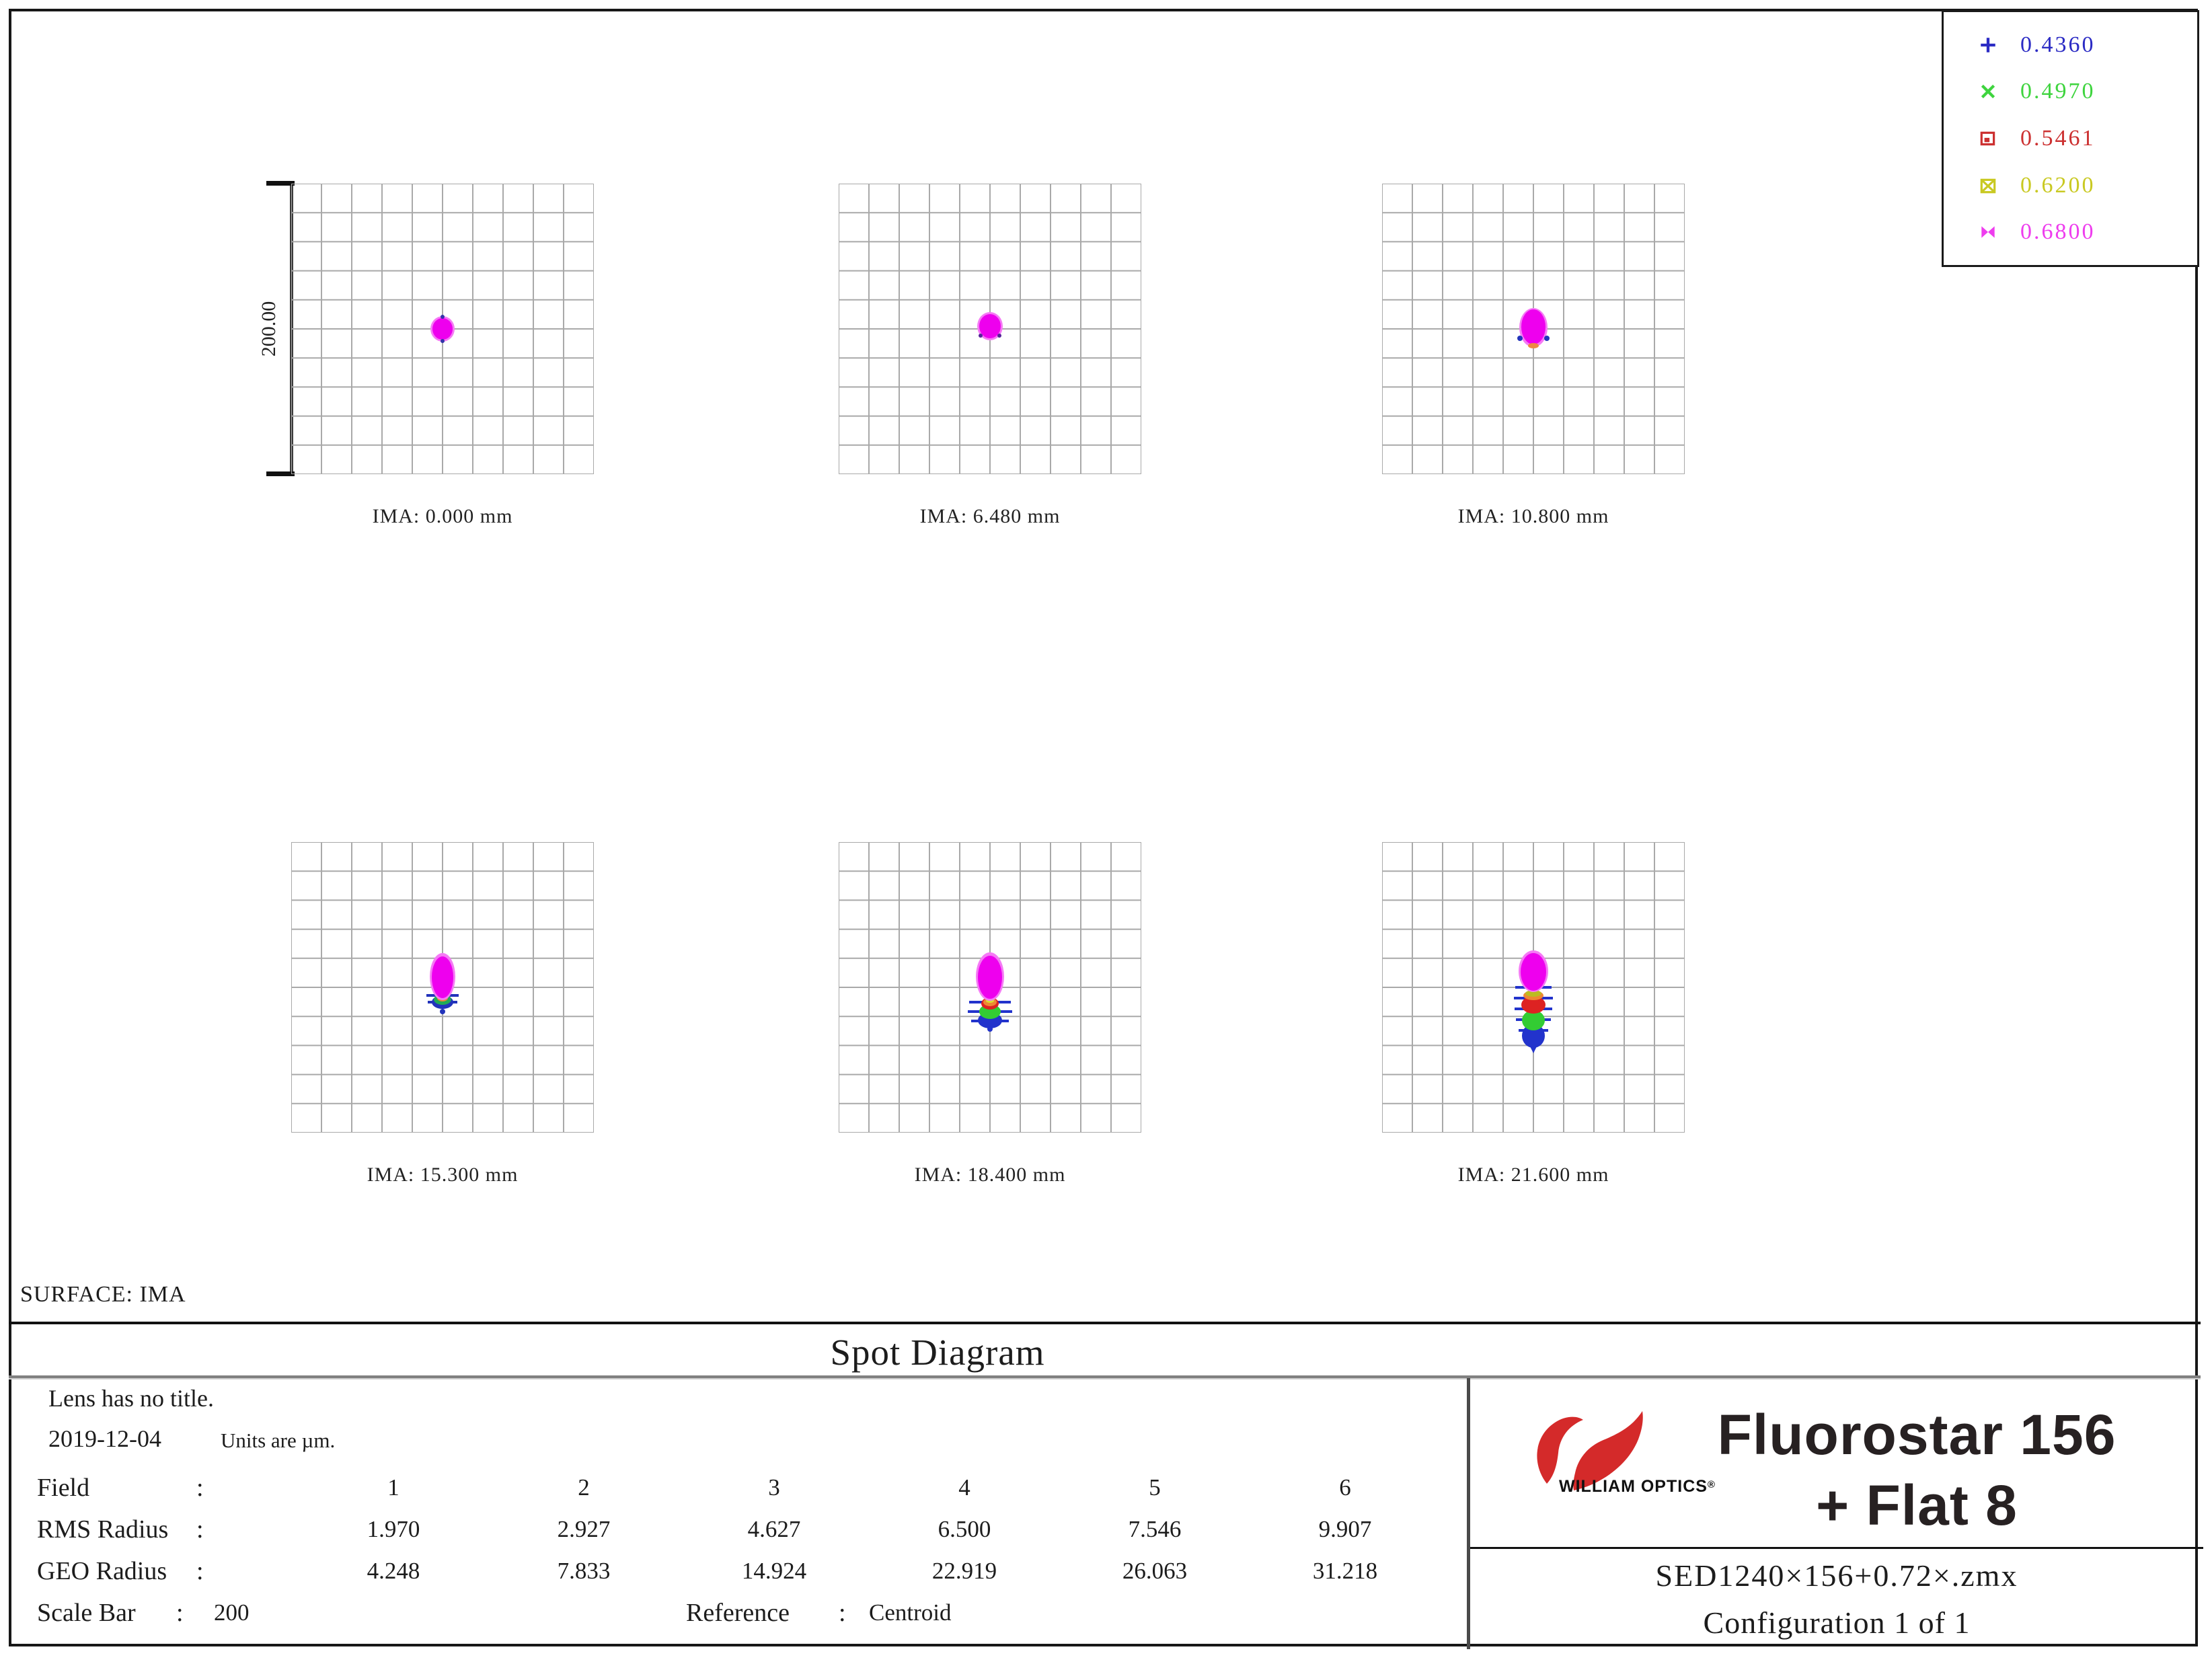  Describe the element at coordinates (910, 1613) in the screenshot. I see `reference-value: Centroid` at that location.